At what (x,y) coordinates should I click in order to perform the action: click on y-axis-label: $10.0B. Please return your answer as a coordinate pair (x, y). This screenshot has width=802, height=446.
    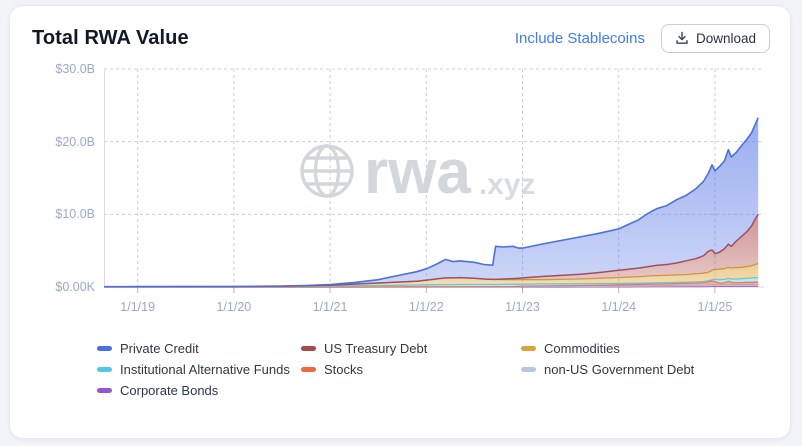
    Looking at the image, I should click on (75, 214).